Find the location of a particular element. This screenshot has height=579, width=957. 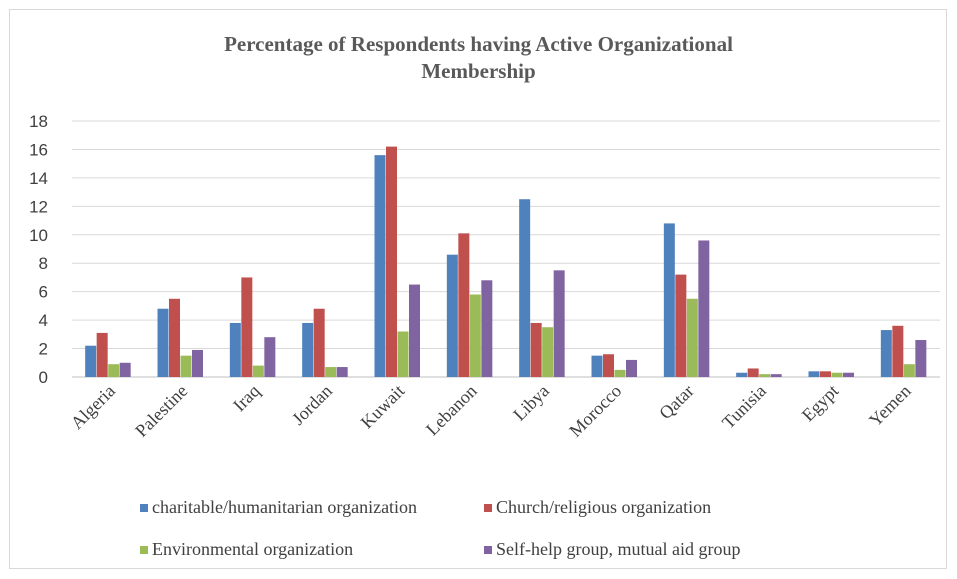

legend-swatch-religious is located at coordinates (488, 507).